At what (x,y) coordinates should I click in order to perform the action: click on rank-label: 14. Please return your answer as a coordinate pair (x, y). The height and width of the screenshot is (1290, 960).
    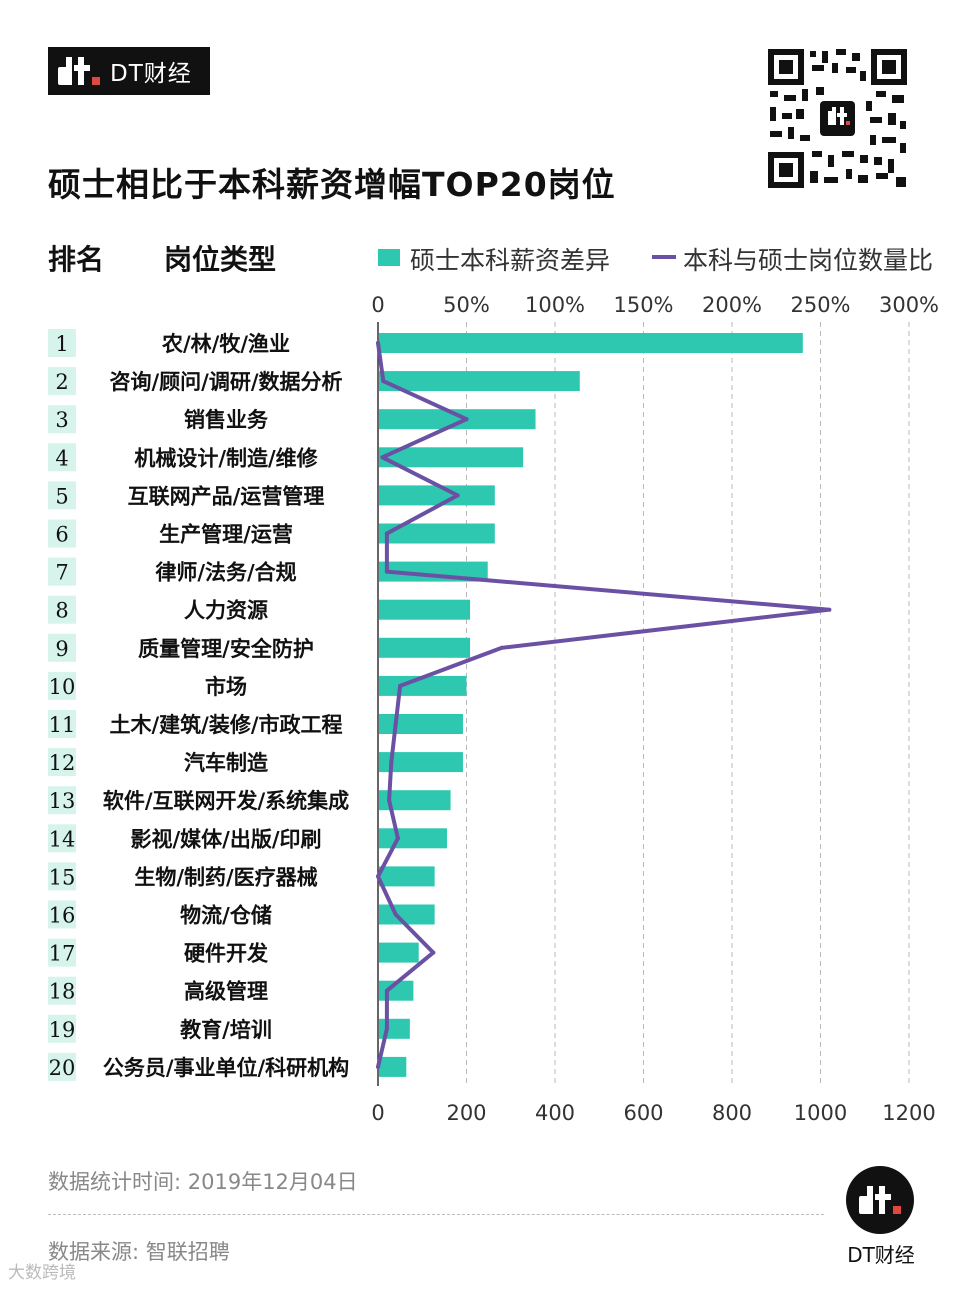
    Looking at the image, I should click on (62, 839).